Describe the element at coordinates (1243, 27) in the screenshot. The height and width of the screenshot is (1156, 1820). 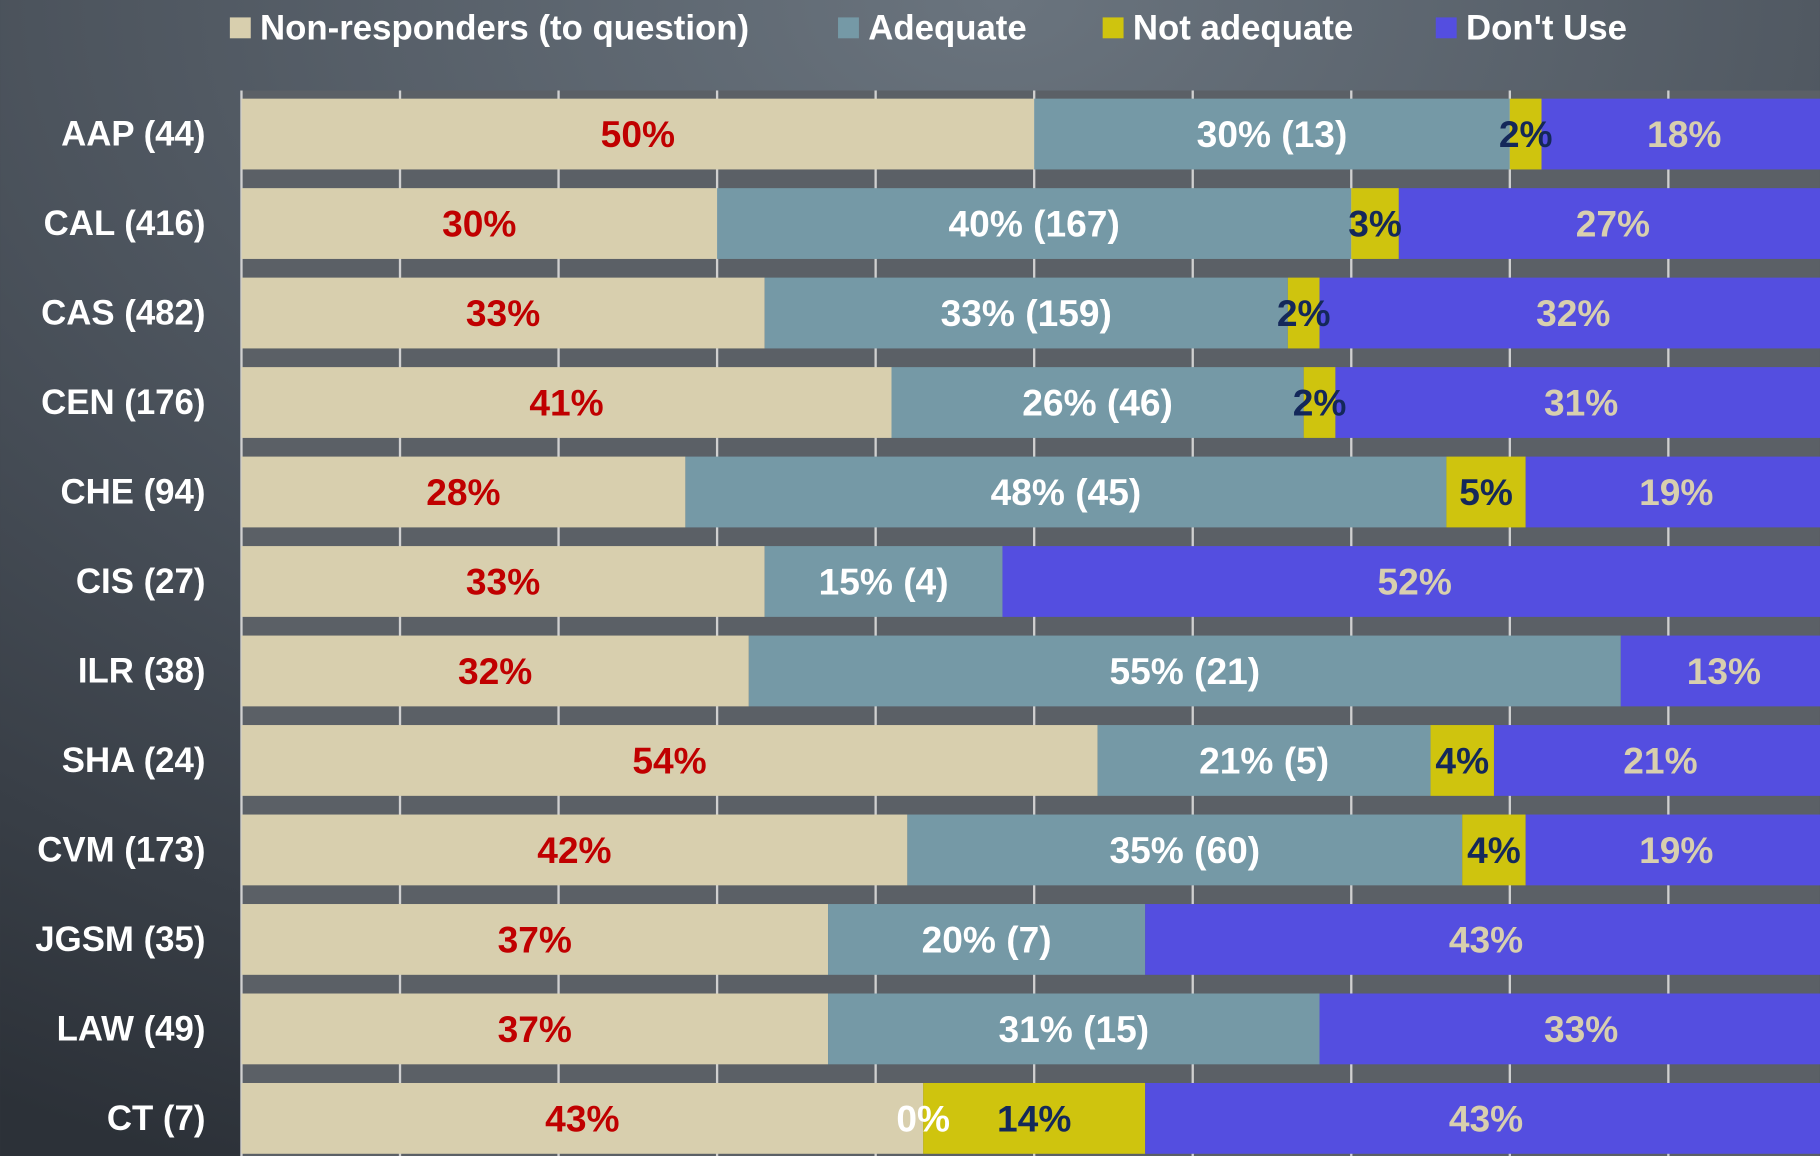
I see `legend-label: Not adequate` at that location.